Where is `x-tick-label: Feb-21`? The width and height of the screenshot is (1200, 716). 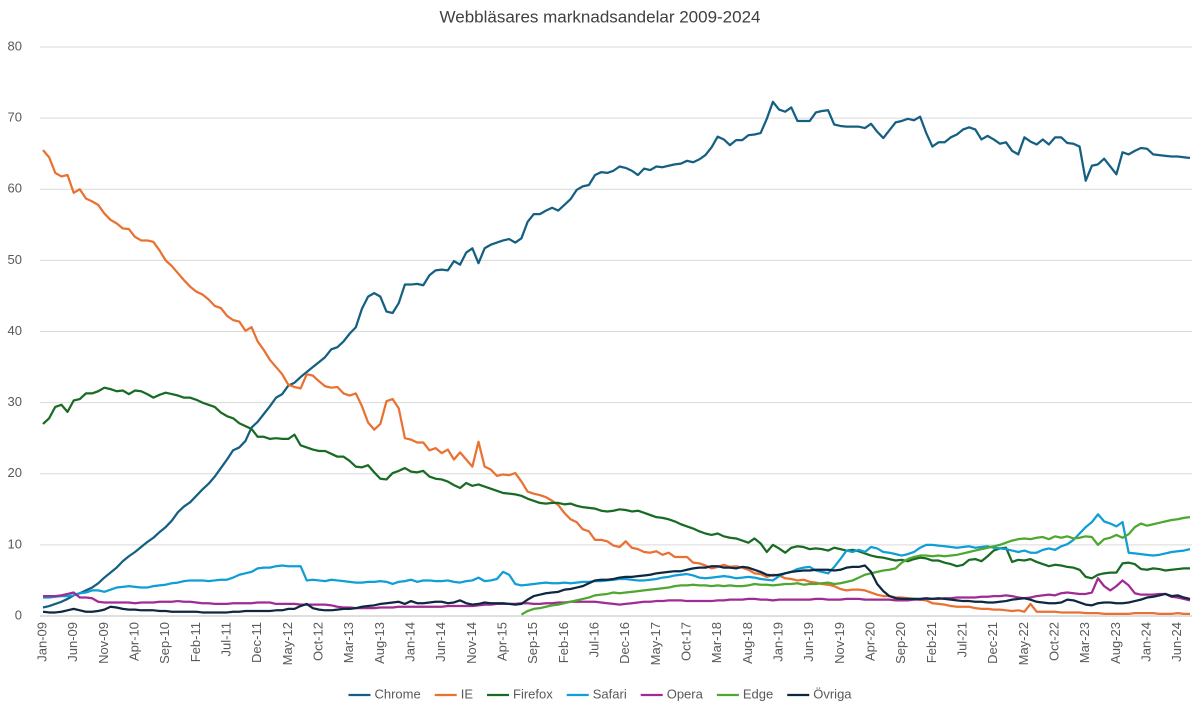
x-tick-label: Feb-21 is located at coordinates (931, 642).